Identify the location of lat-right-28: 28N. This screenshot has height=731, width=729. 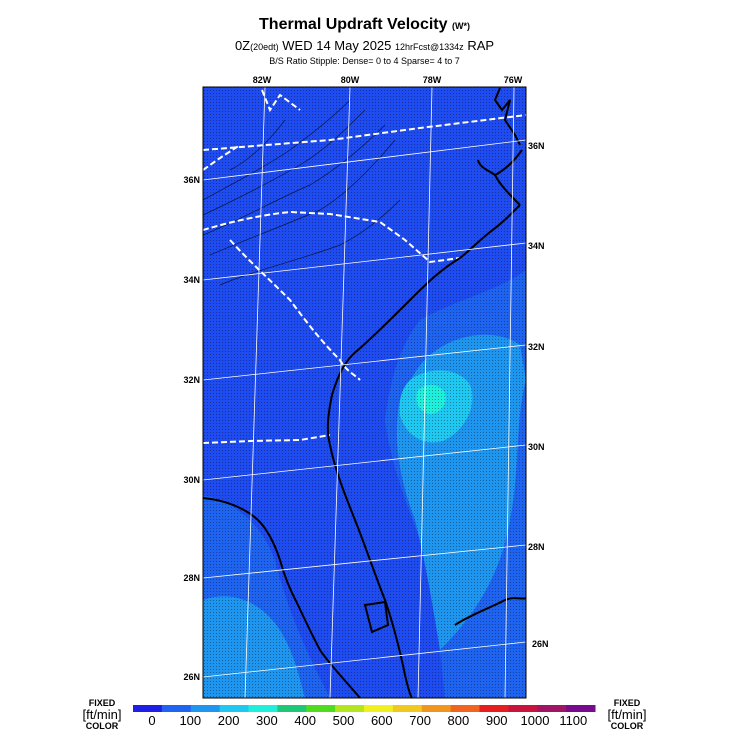
(536, 547).